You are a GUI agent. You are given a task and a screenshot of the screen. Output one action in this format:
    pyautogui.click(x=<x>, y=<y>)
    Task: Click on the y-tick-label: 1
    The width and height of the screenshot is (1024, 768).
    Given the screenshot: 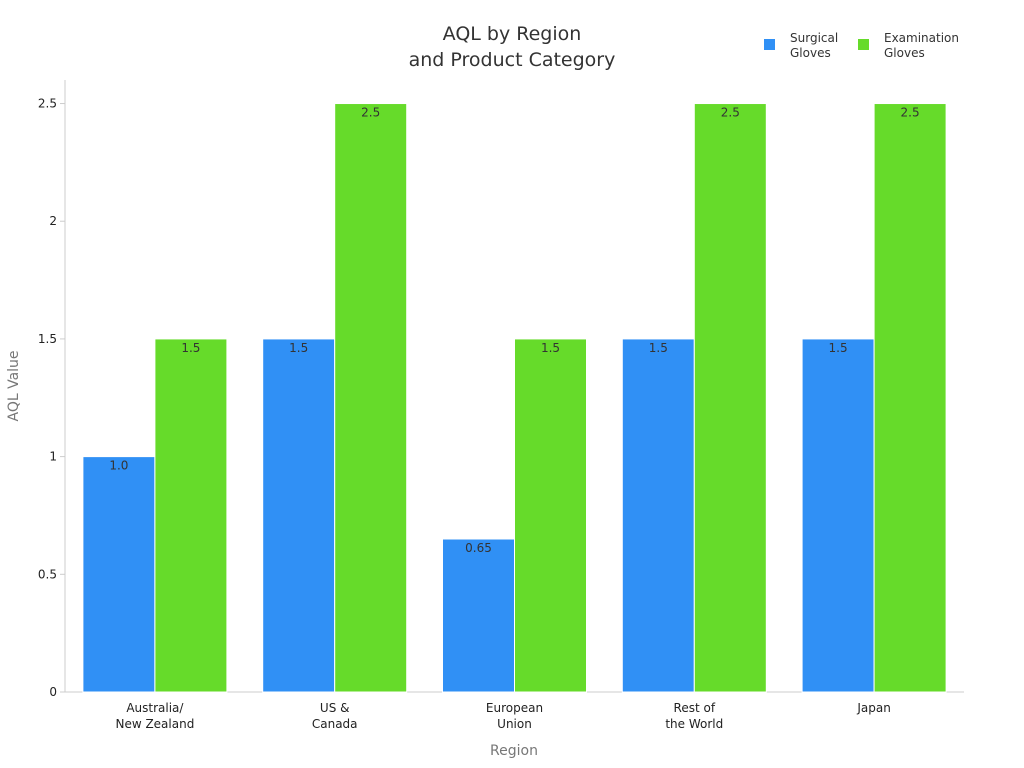 What is the action you would take?
    pyautogui.click(x=53, y=457)
    